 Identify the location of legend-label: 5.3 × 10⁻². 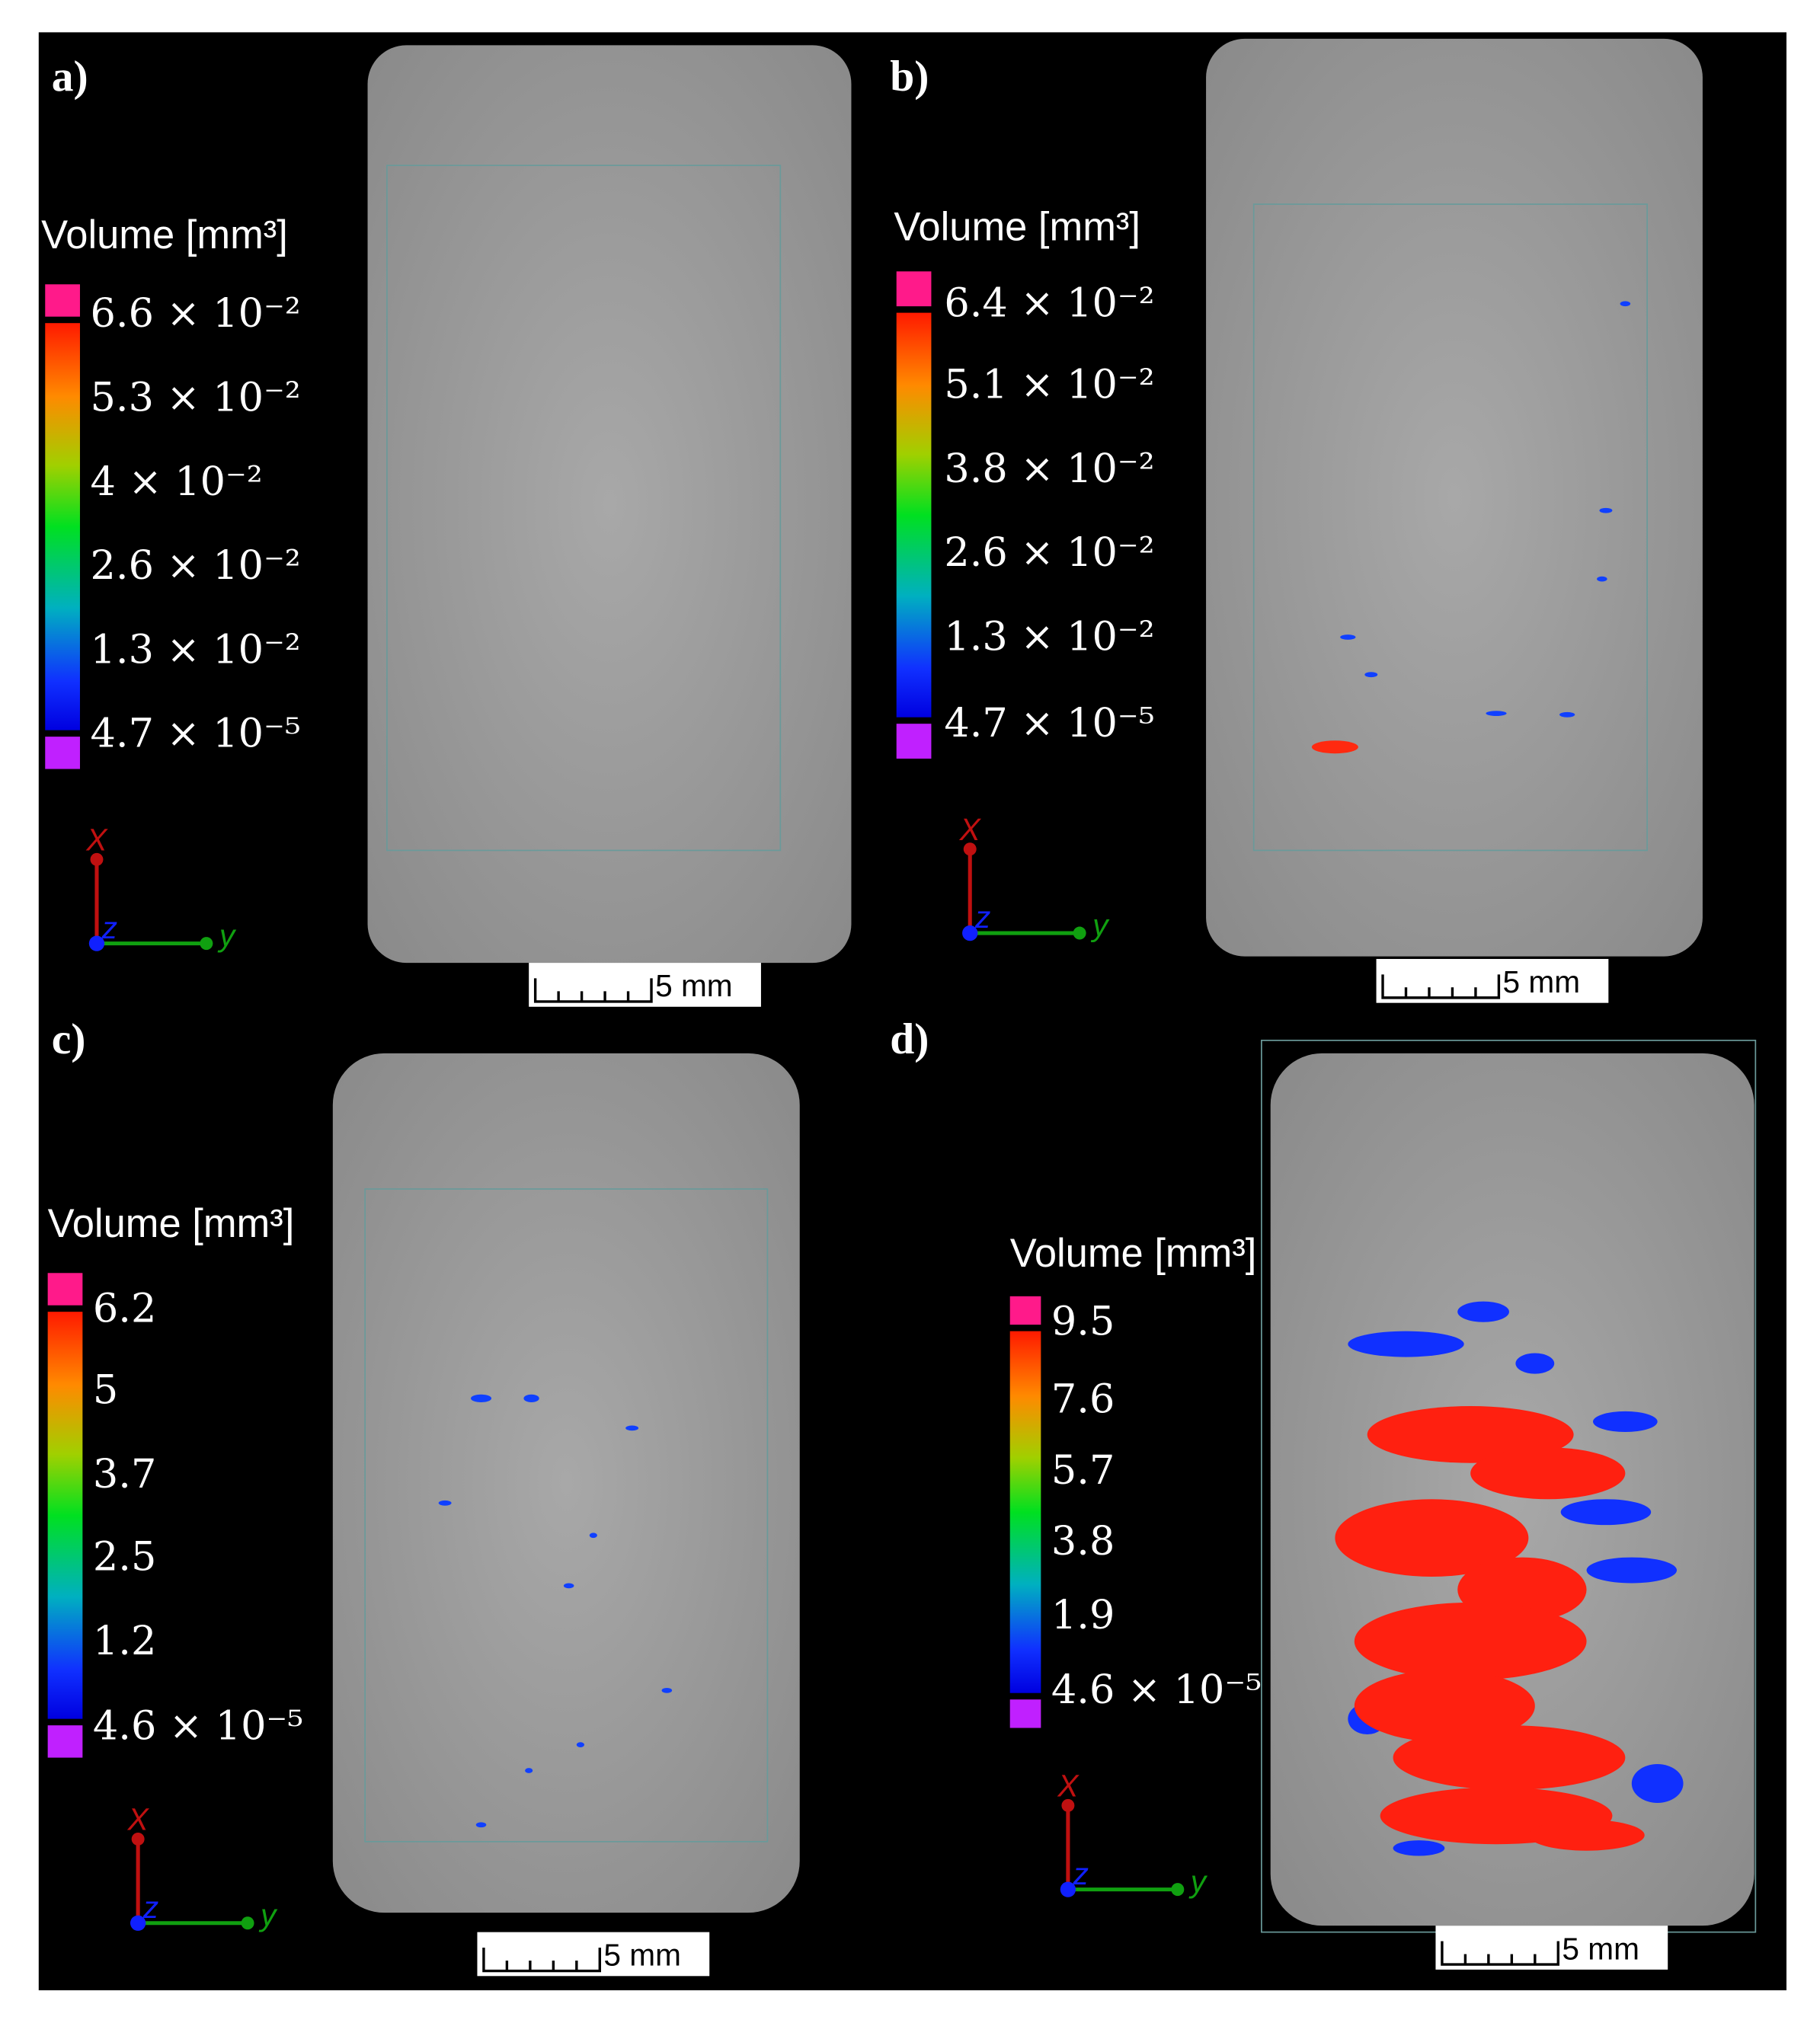
(196, 397).